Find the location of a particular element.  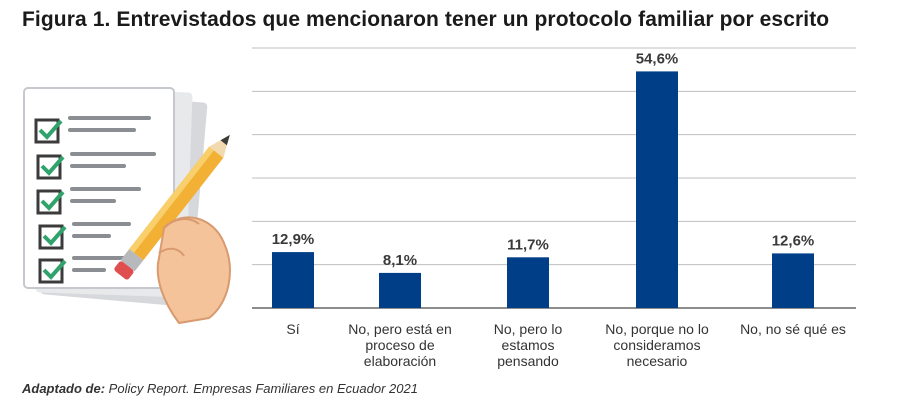

data-label: 12,6% is located at coordinates (793, 240).